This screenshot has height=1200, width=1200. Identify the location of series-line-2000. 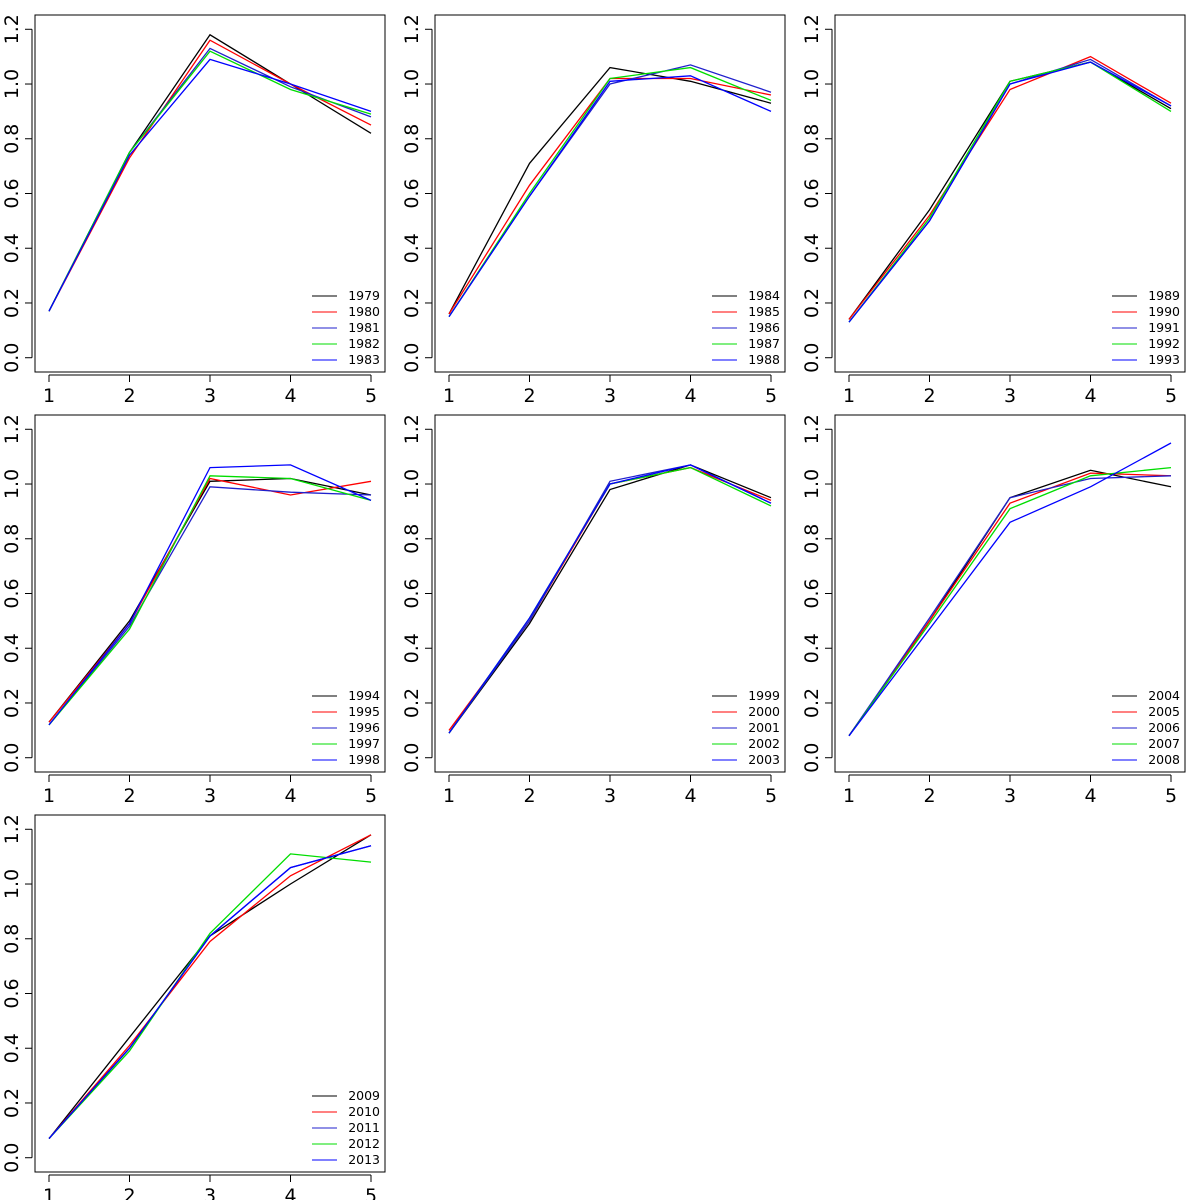
(610, 598).